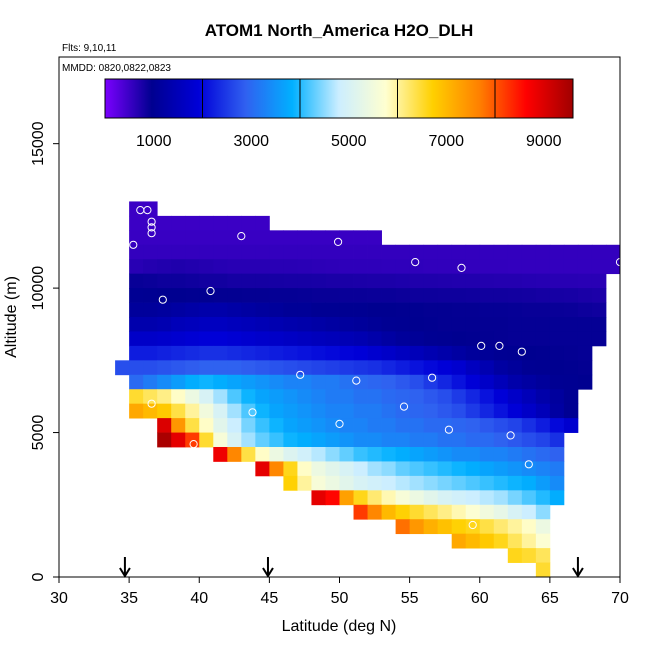 The width and height of the screenshot is (650, 650). Describe the element at coordinates (154, 141) in the screenshot. I see `colorbar-tick-label: 1000` at that location.